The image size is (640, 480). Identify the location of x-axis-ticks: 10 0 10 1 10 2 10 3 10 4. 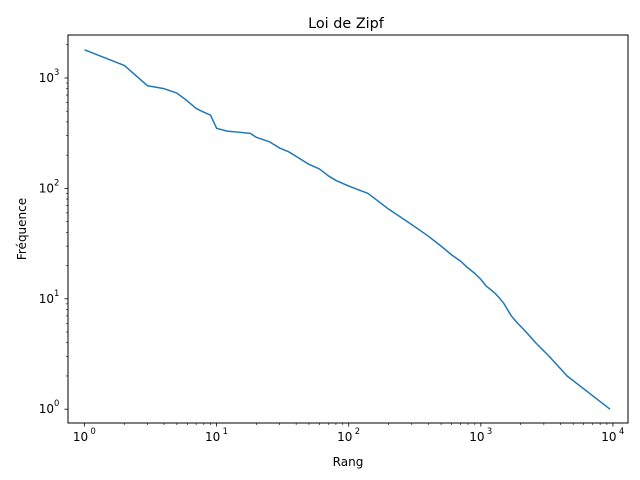
(348, 433).